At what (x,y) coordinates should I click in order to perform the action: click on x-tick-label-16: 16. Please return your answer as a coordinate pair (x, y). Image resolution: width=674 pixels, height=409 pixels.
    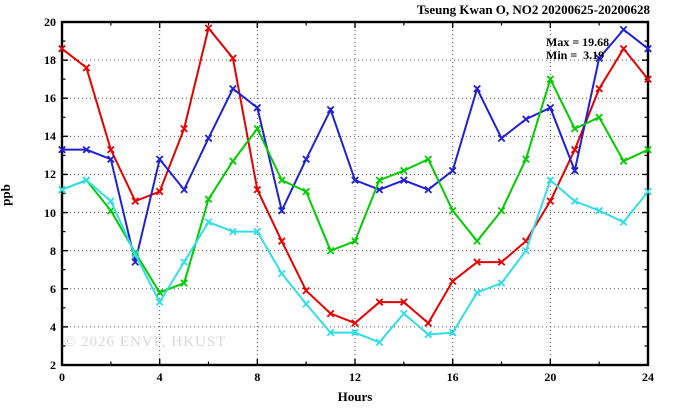
    Looking at the image, I should click on (452, 377).